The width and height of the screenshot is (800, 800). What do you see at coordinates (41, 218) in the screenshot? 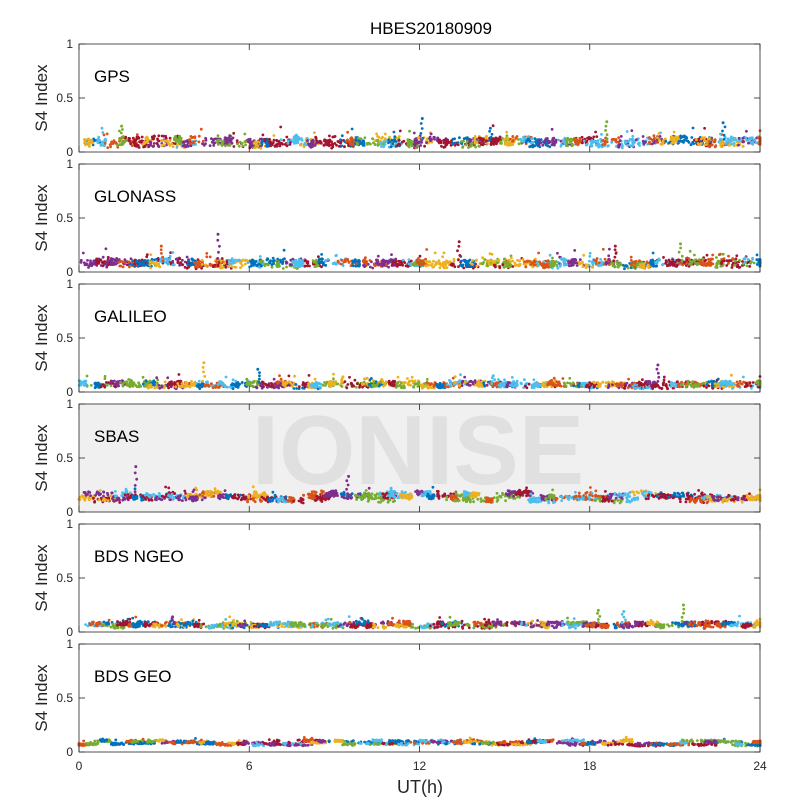
I see `y-axis-label: S4 Index` at bounding box center [41, 218].